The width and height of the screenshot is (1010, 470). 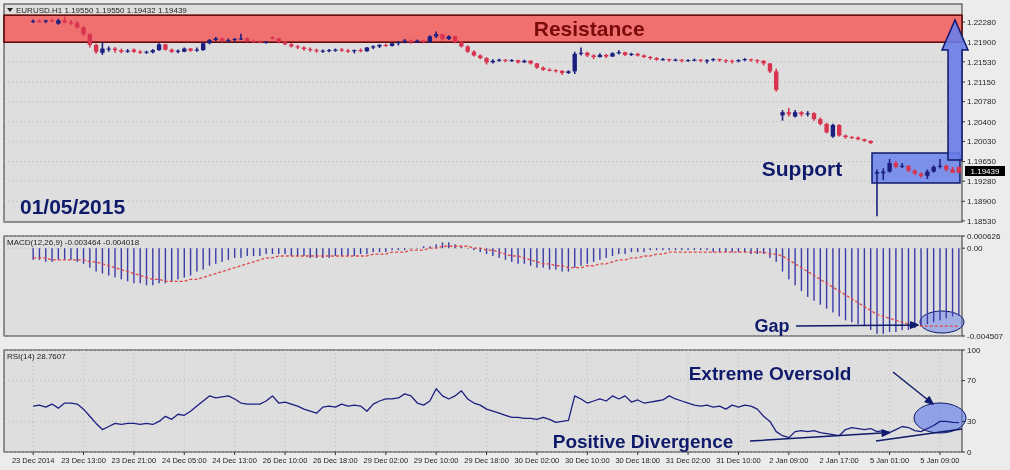 What do you see at coordinates (982, 122) in the screenshot?
I see `y-tick-label: 1.20400` at bounding box center [982, 122].